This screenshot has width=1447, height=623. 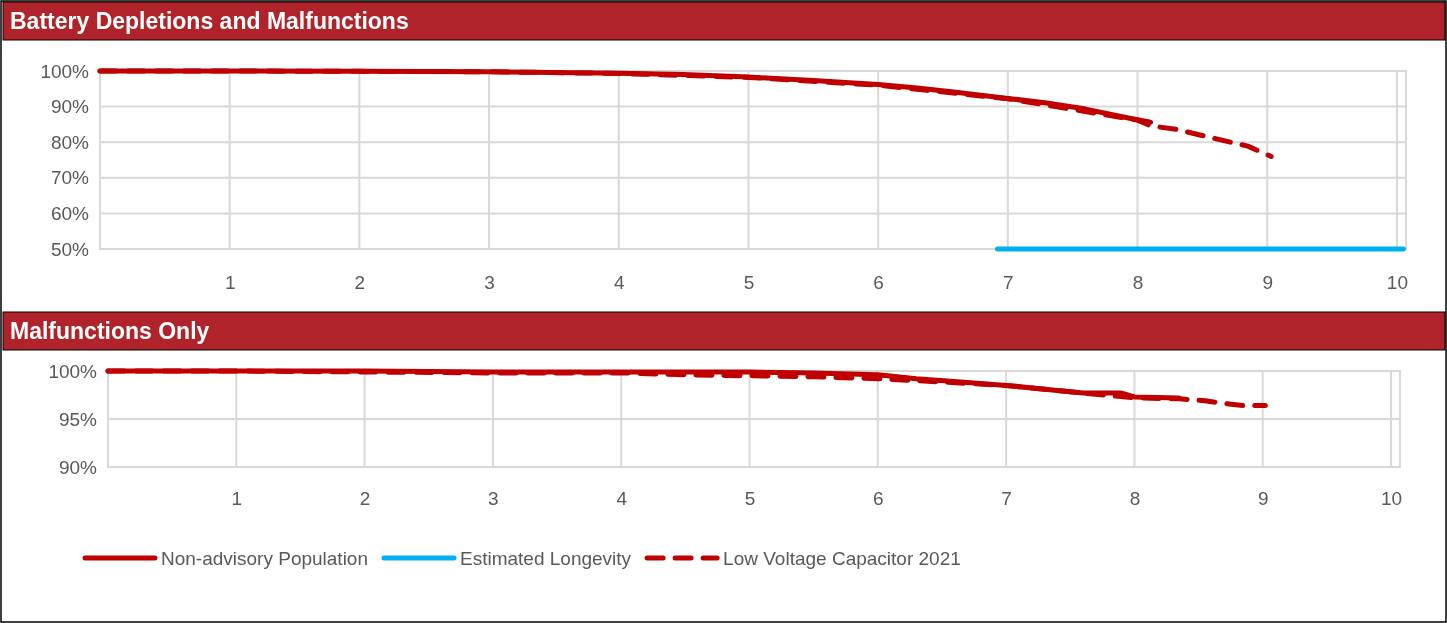 I want to click on chart-title: Battery Depletions and Malfunctions, so click(x=209, y=21).